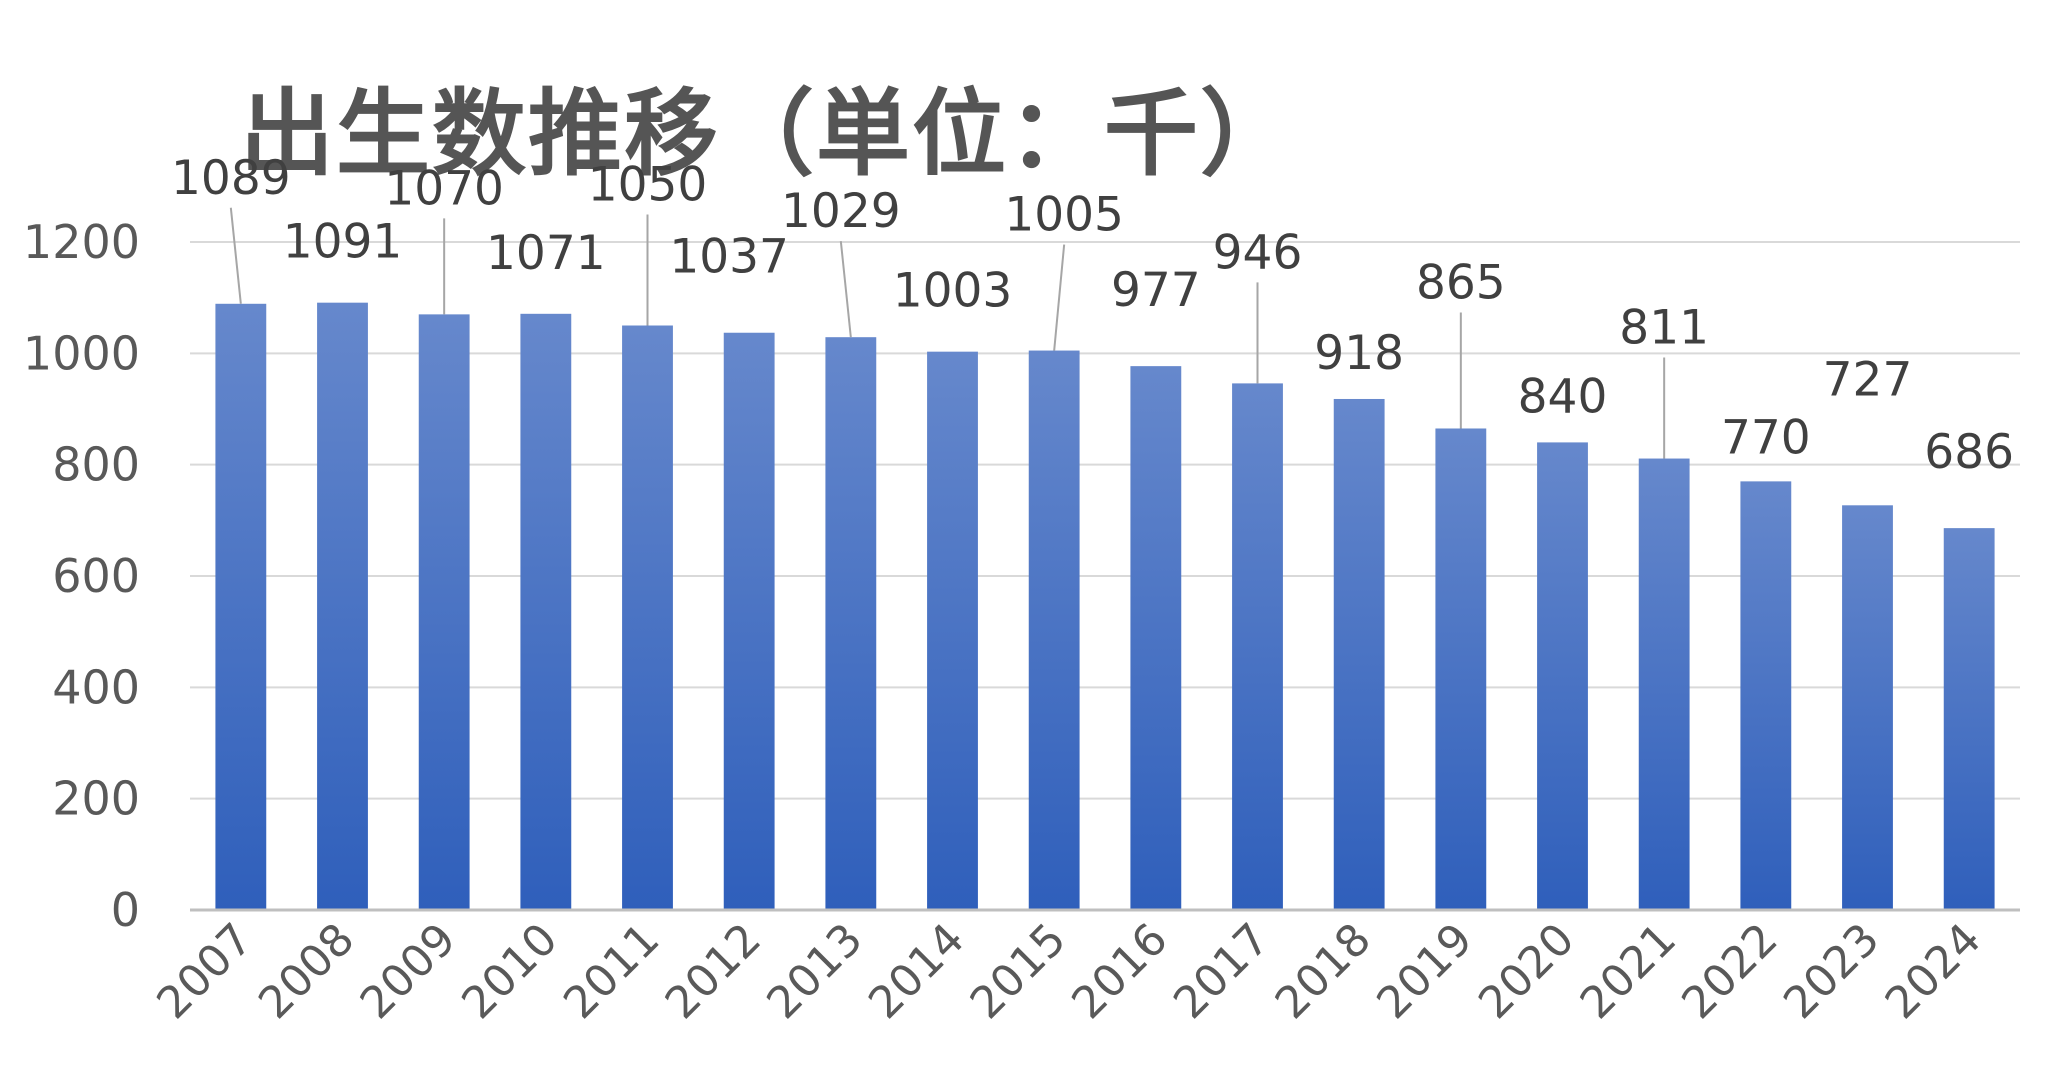 The width and height of the screenshot is (2048, 1090). What do you see at coordinates (81, 242) in the screenshot?
I see `y-tick-label: 1200` at bounding box center [81, 242].